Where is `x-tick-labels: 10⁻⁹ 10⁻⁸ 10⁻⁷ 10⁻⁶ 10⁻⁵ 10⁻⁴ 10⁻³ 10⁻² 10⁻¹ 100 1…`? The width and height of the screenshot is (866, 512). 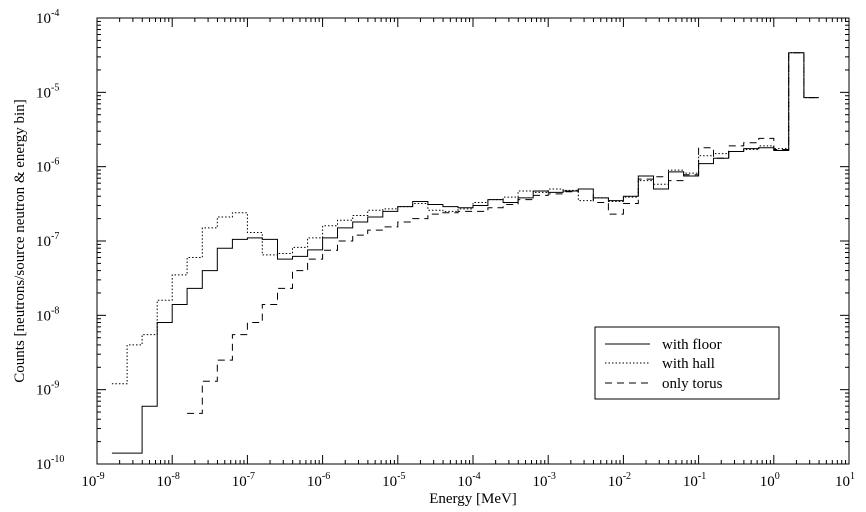
x-tick-labels: 10⁻⁹ 10⁻⁸ 10⁻⁷ 10⁻⁶ 10⁻⁵ 10⁻⁴ 10⁻³ 10⁻² 10⁻¹ 100 1… is located at coordinates (468, 480).